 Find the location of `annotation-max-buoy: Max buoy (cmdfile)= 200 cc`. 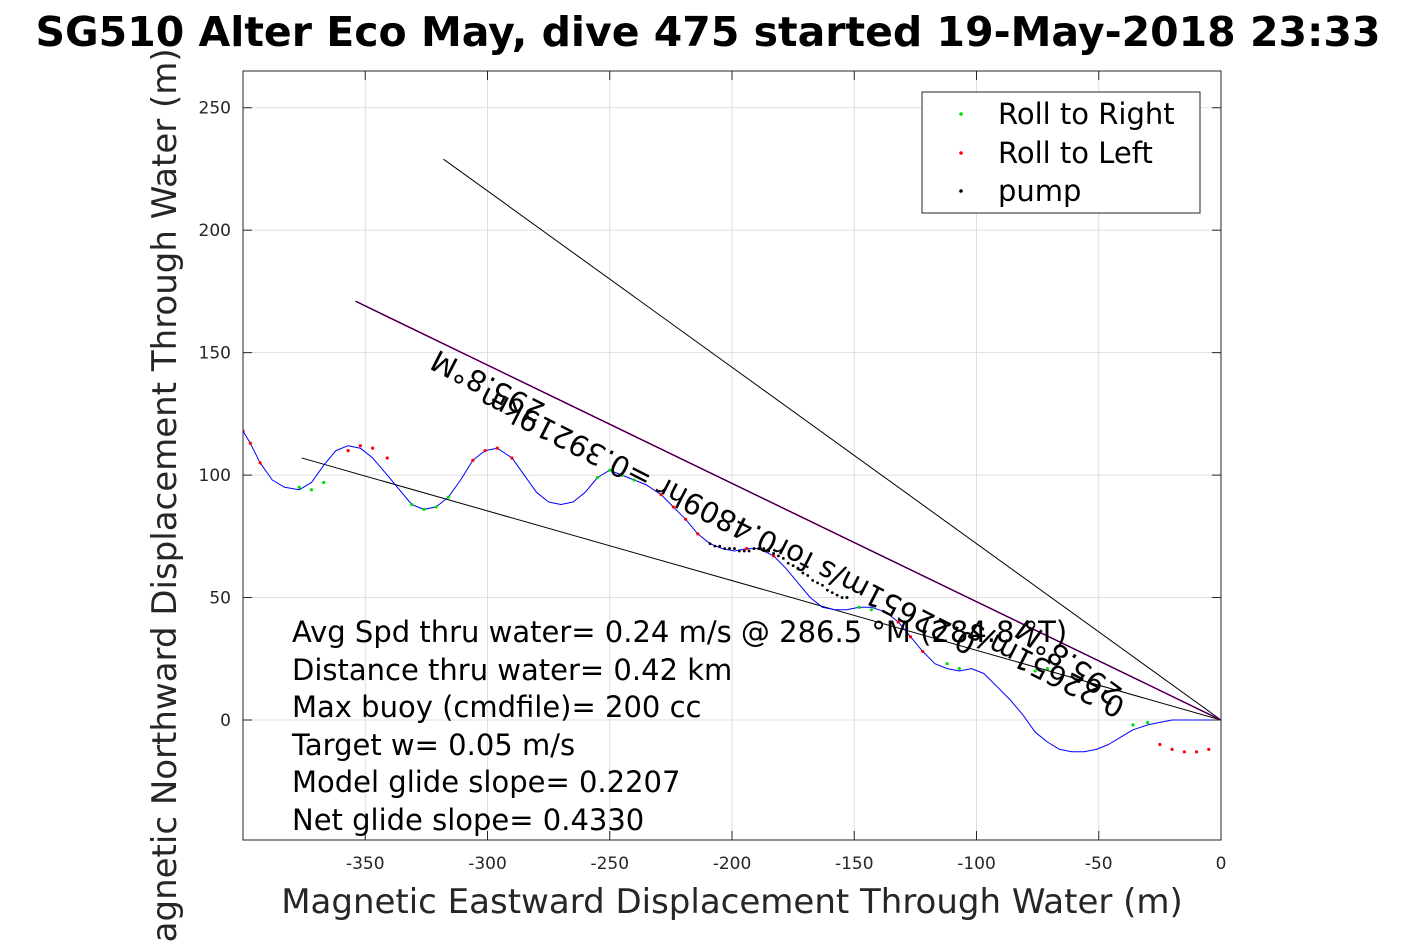

annotation-max-buoy: Max buoy (cmdfile)= 200 cc is located at coordinates (496, 707).